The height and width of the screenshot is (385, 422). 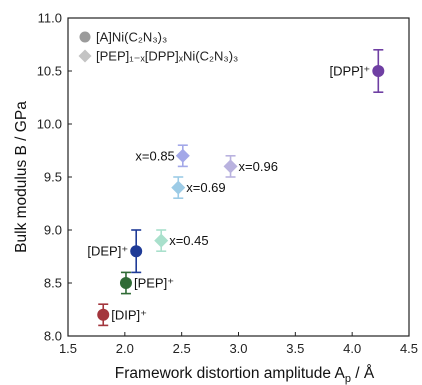 What do you see at coordinates (409, 348) in the screenshot?
I see `x-tick-label: 4.5` at bounding box center [409, 348].